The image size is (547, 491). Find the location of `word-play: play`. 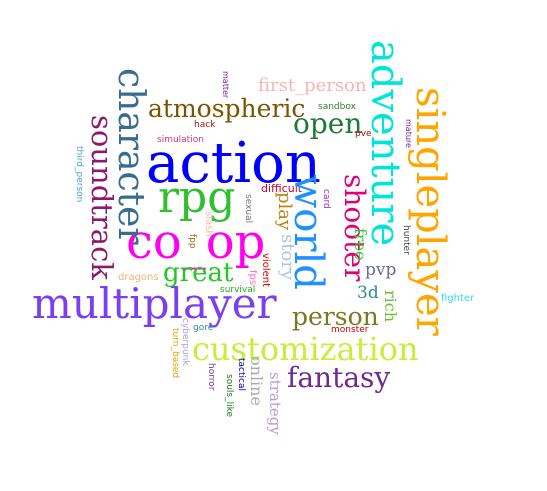

word-play: play is located at coordinates (284, 211).